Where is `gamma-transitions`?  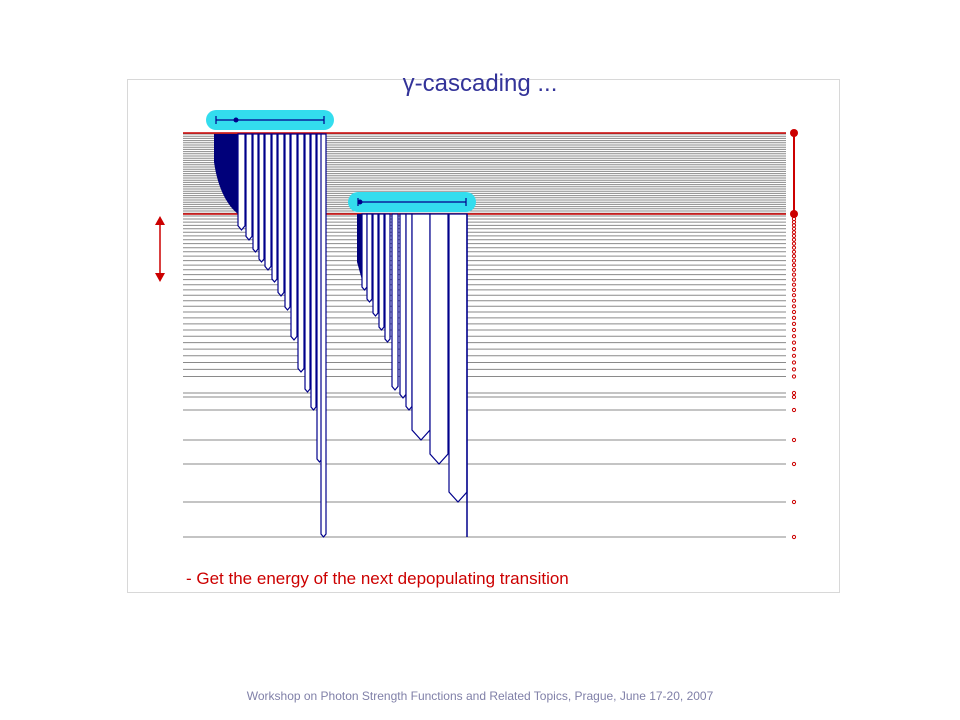 gamma-transitions is located at coordinates (341, 335).